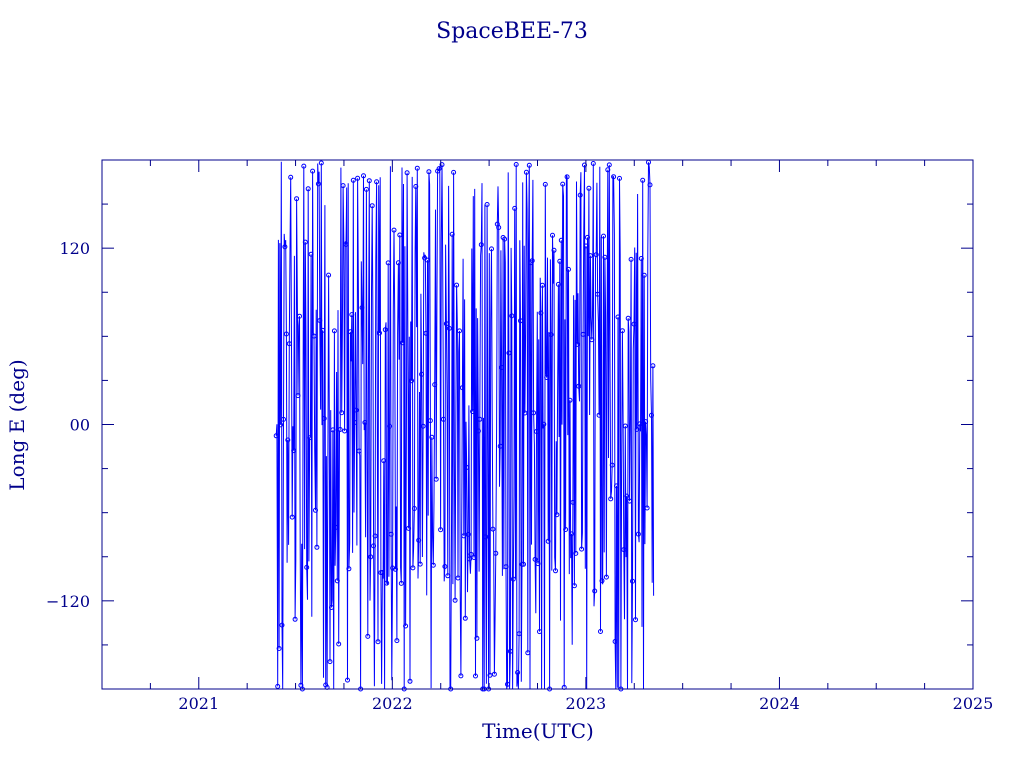 This screenshot has width=1024, height=768. I want to click on chart-title: SpaceBEE-73, so click(512, 31).